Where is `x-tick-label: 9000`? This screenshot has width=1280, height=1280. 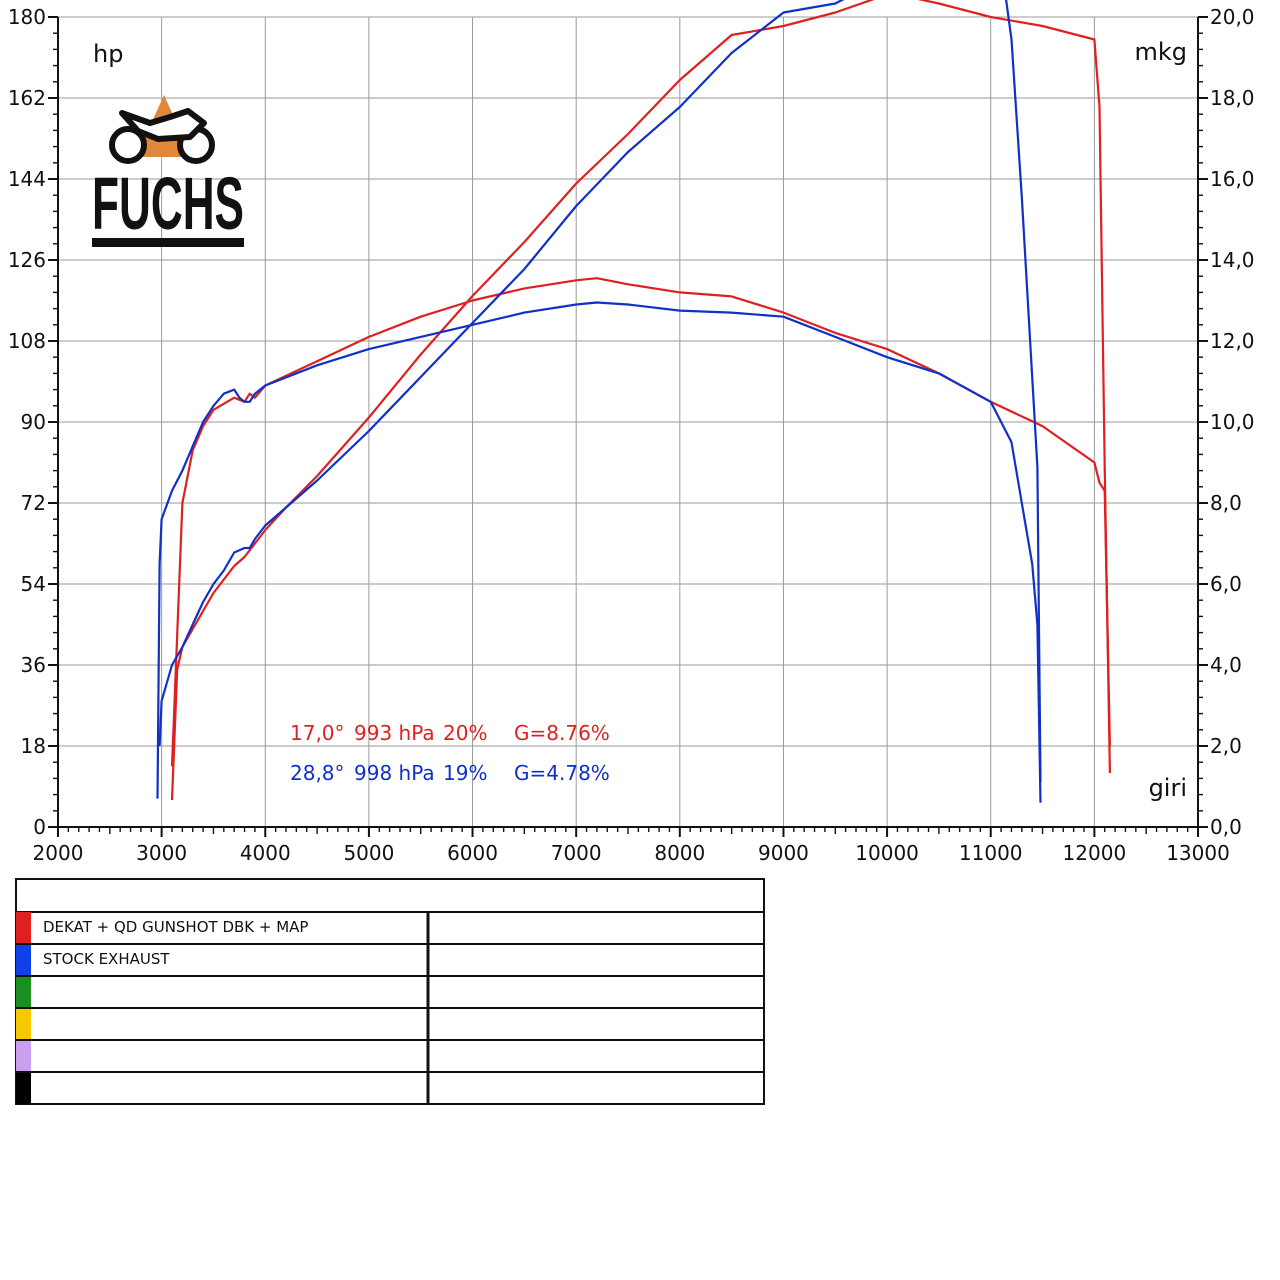 x-tick-label: 9000 is located at coordinates (783, 853).